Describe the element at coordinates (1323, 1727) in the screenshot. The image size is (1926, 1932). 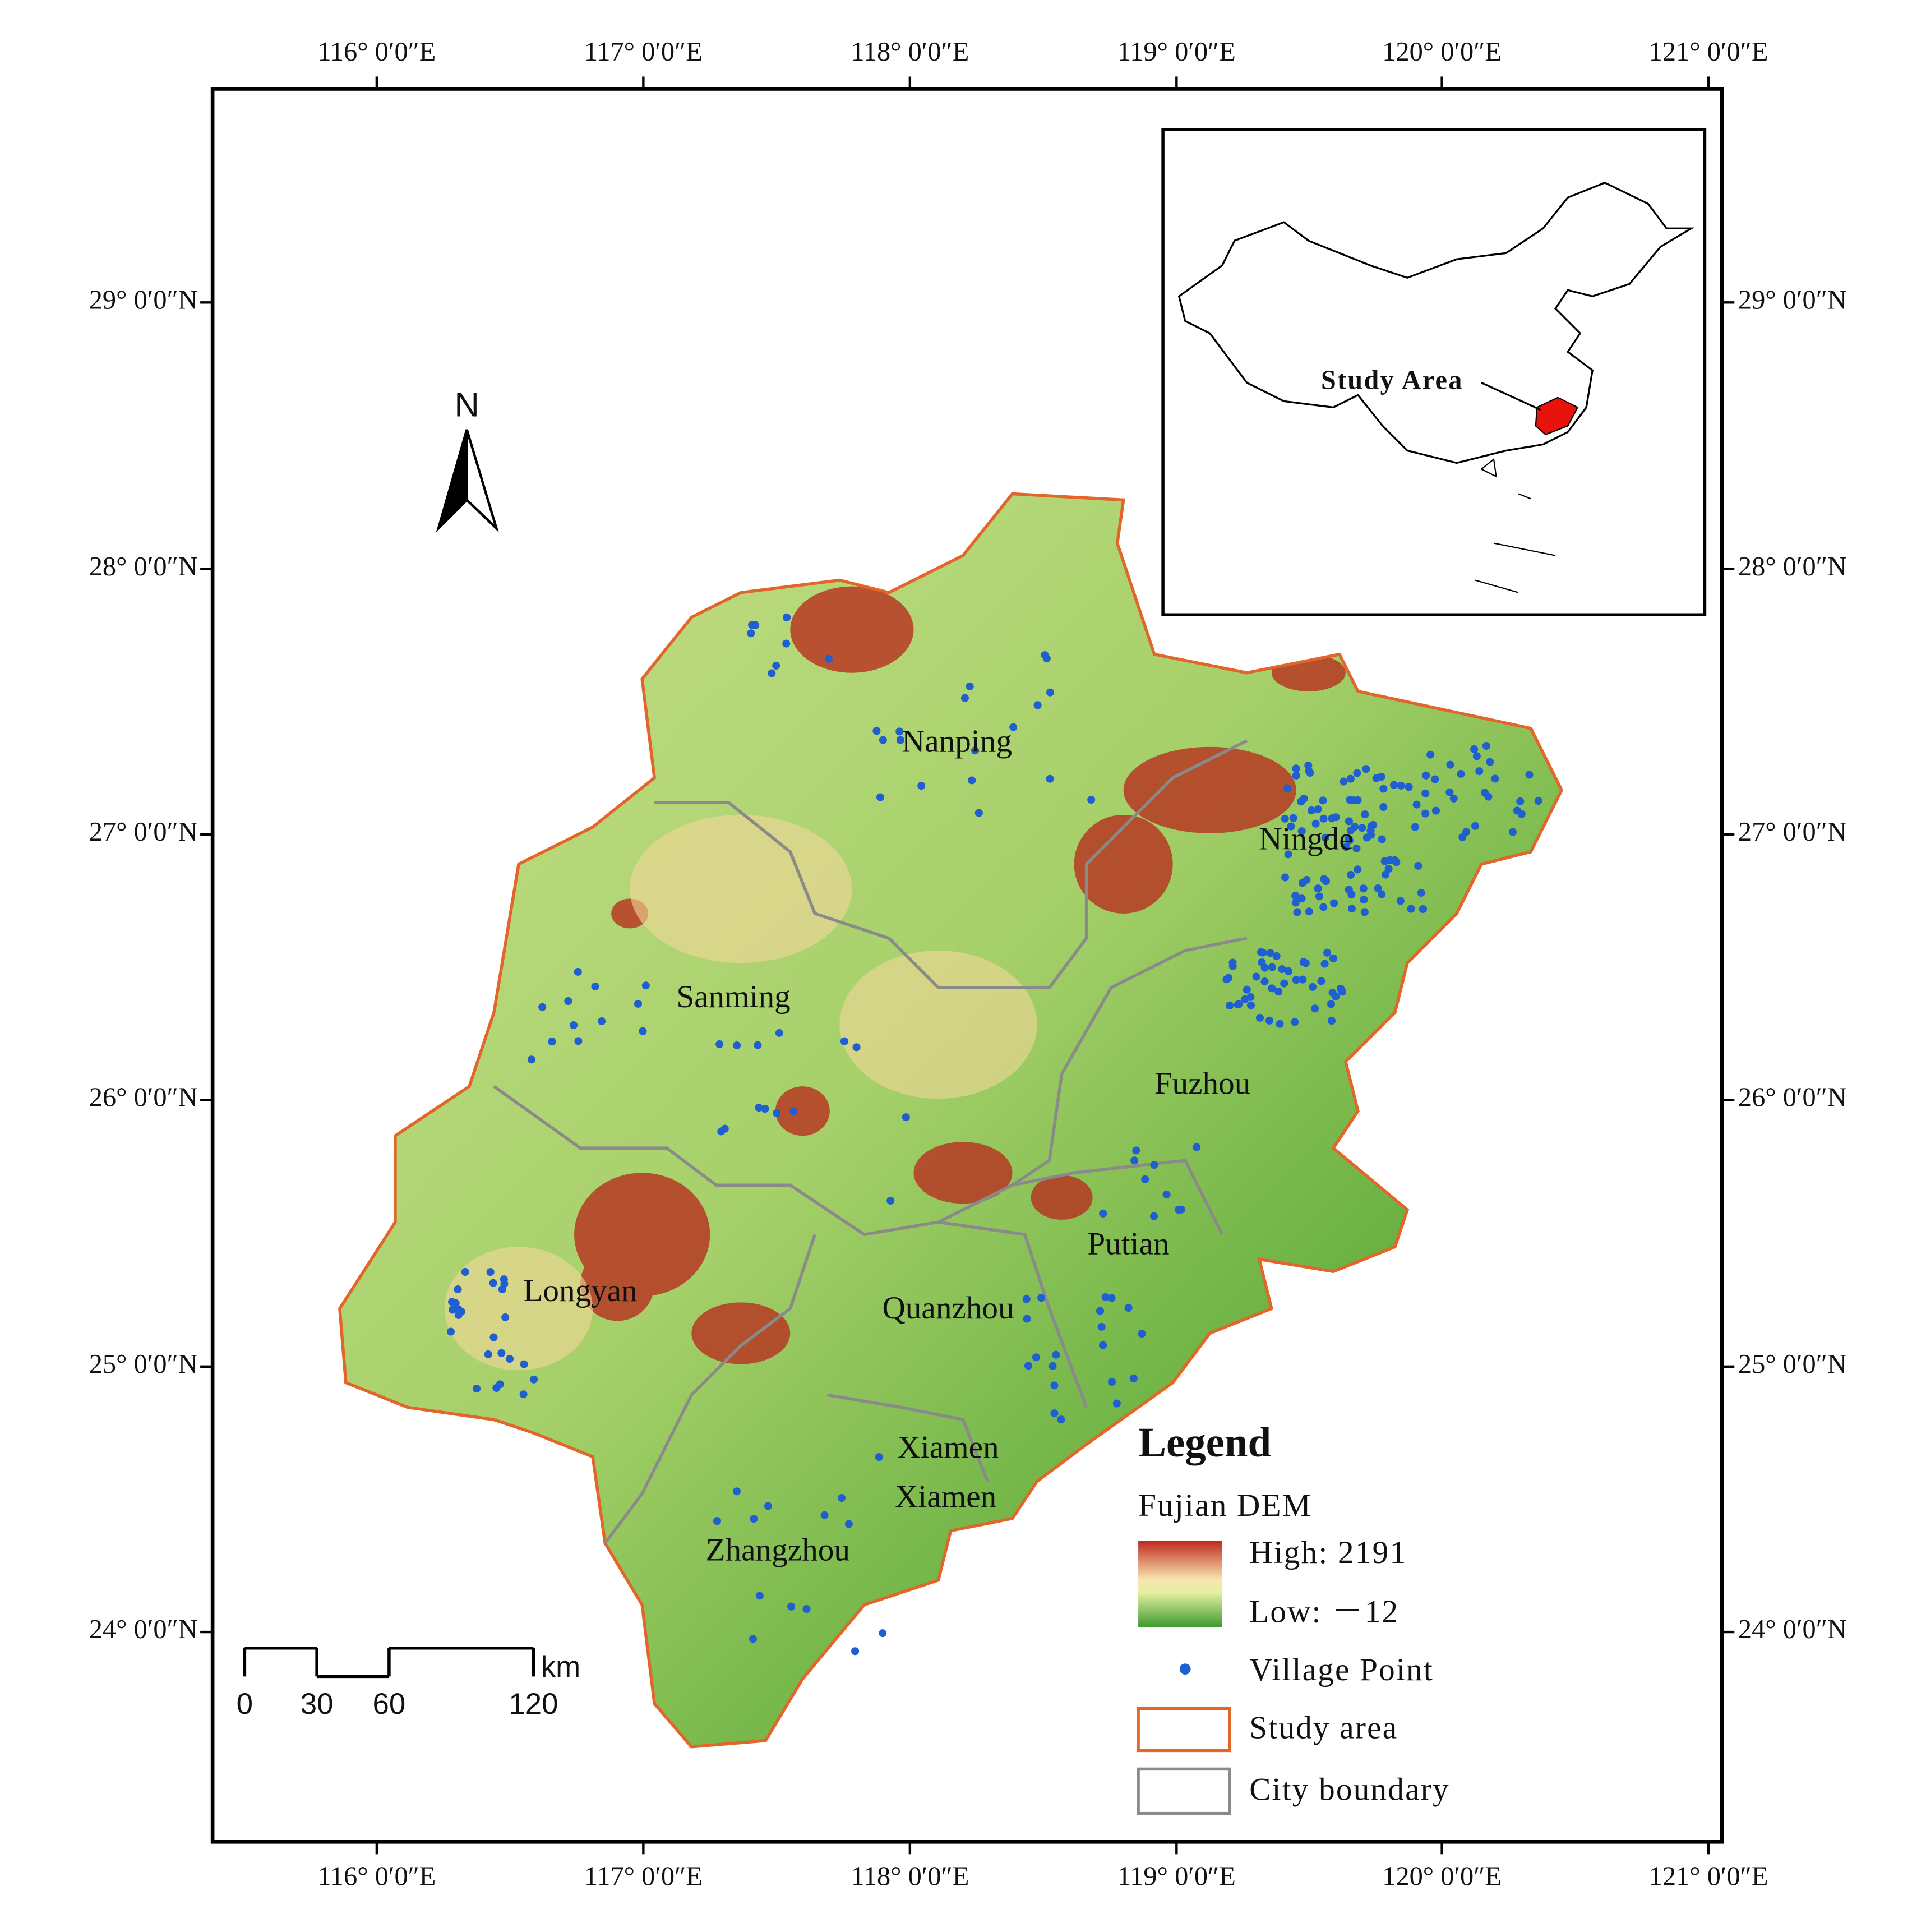
I see `legend-study-area: Study area` at that location.